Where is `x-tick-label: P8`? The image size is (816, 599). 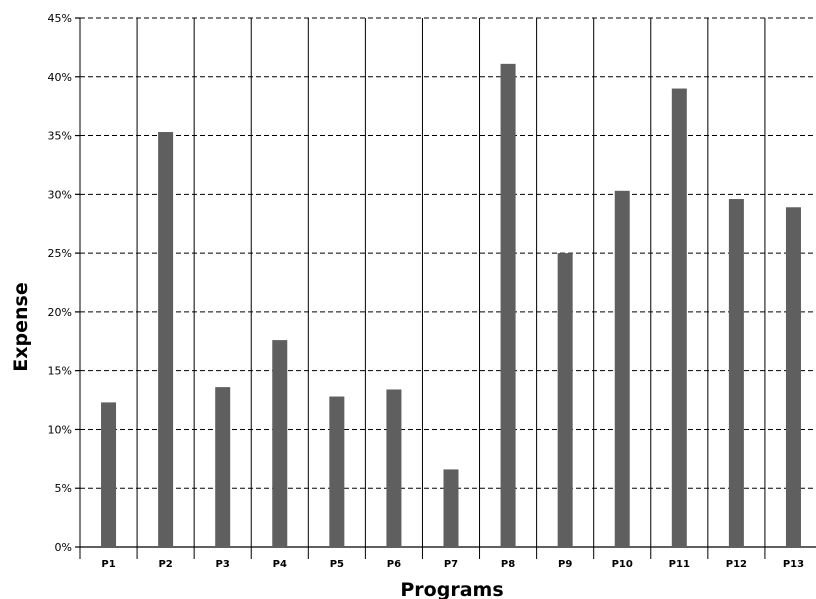 x-tick-label: P8 is located at coordinates (508, 564).